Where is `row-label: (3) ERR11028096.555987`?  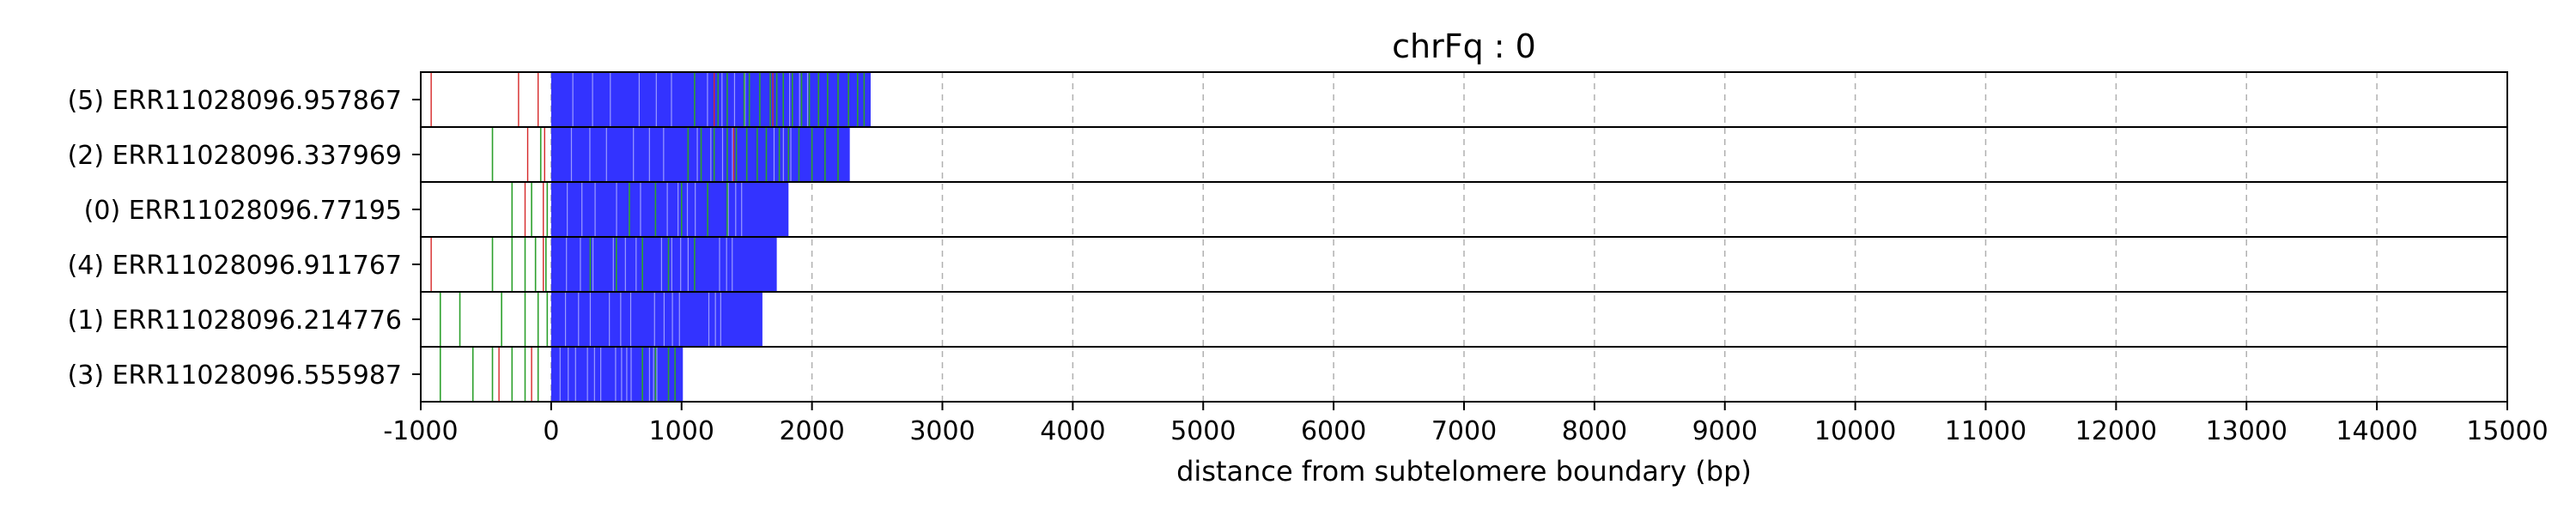
row-label: (3) ERR11028096.555987 is located at coordinates (235, 375).